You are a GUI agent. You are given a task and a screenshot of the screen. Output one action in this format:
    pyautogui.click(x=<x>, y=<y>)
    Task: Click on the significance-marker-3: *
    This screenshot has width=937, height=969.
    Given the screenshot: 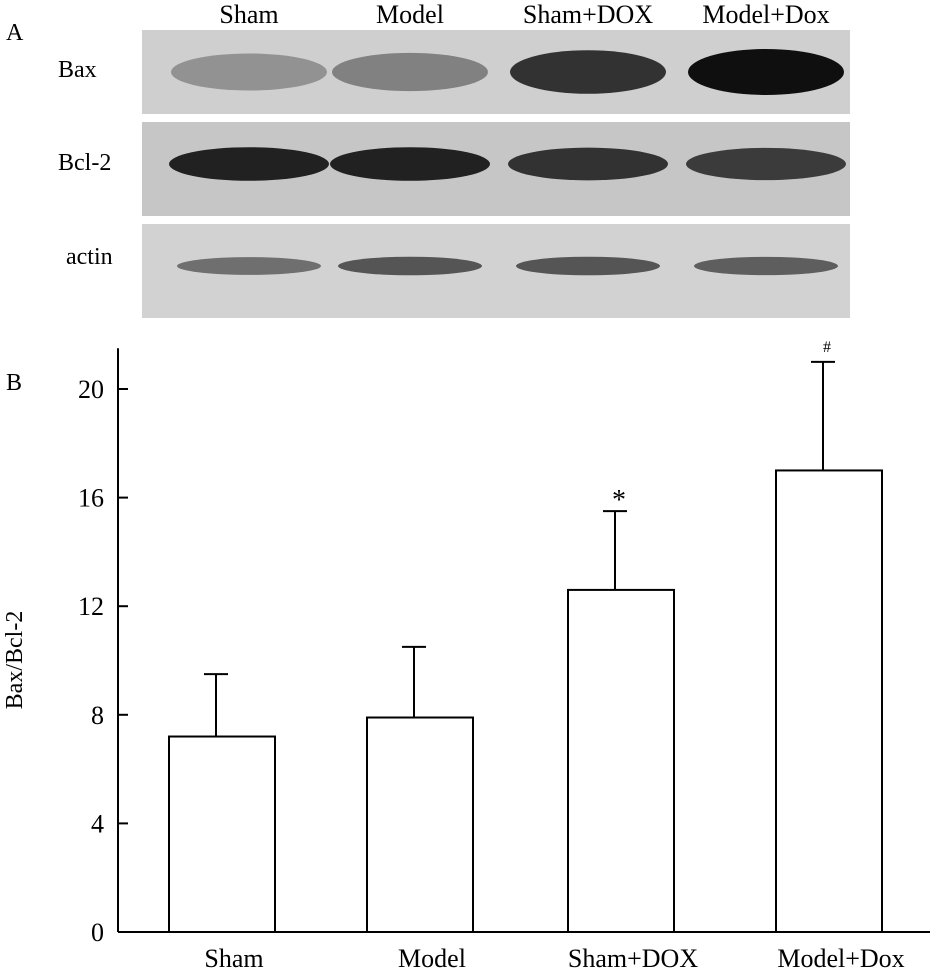 What is the action you would take?
    pyautogui.click(x=619, y=500)
    